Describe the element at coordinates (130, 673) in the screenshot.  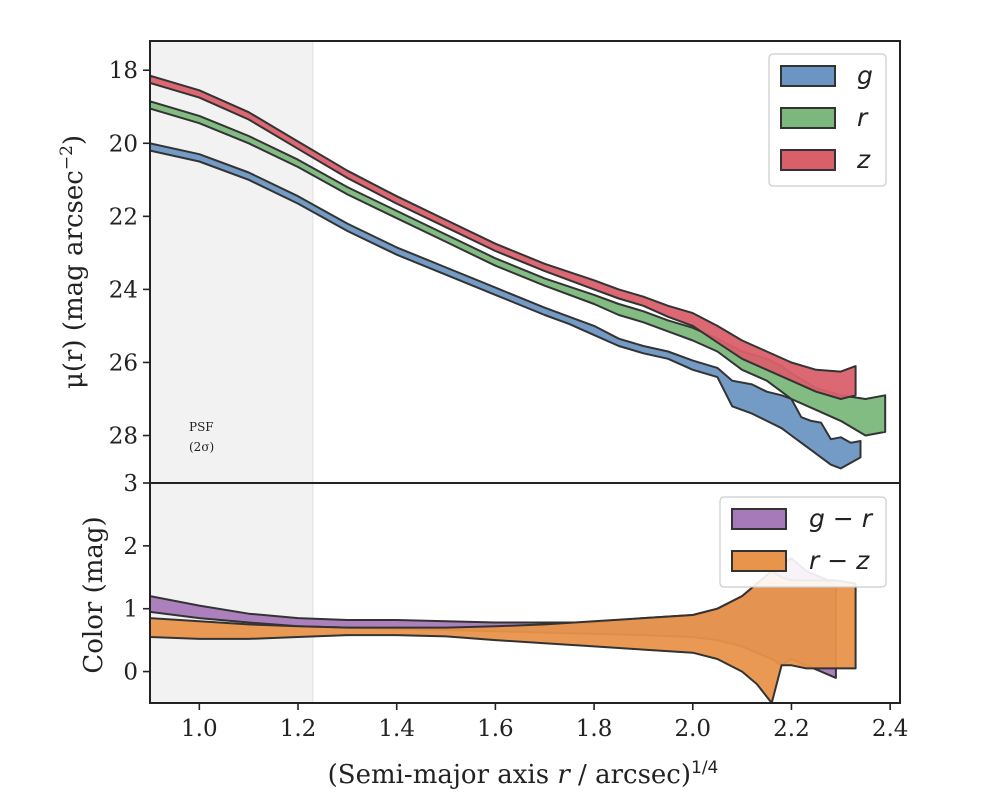
I see `y-tick-label: 0` at that location.